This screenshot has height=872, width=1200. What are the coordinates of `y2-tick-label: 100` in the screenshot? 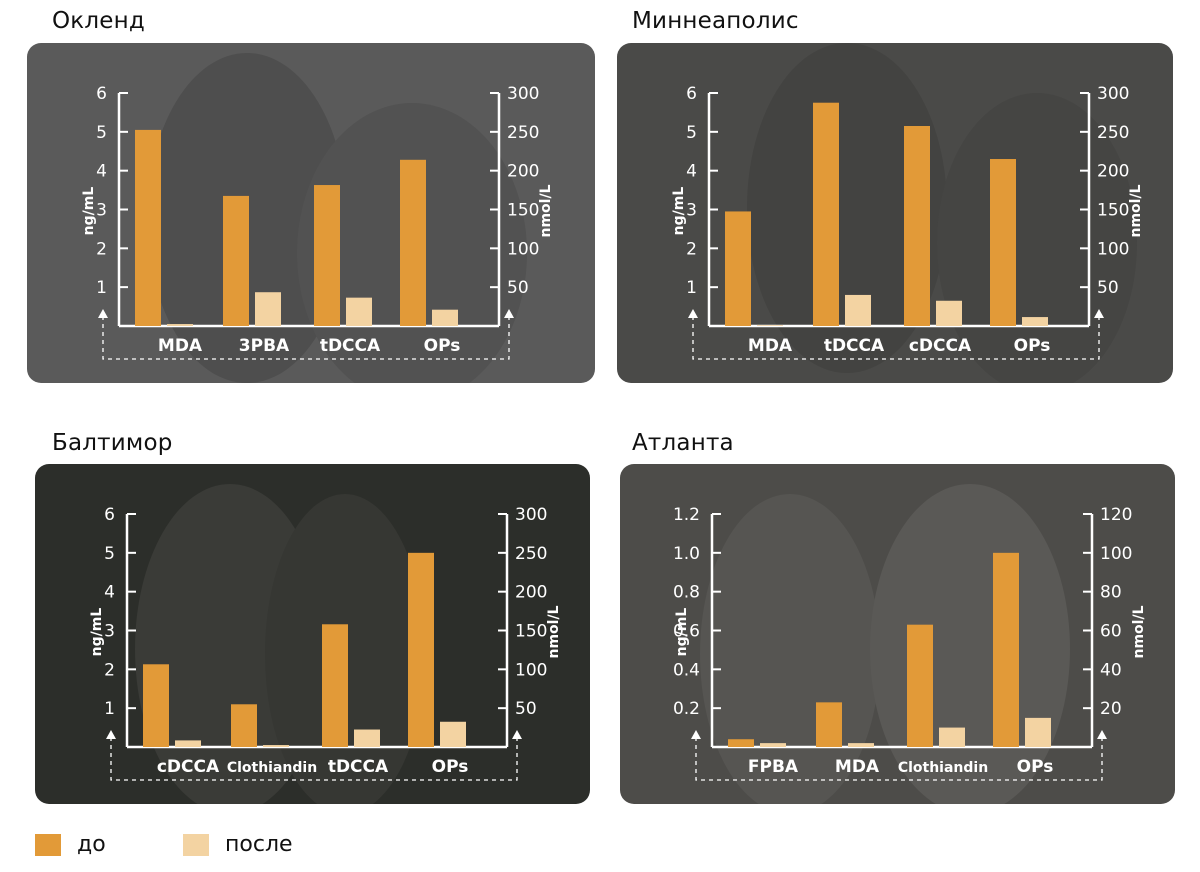 It's located at (1116, 554).